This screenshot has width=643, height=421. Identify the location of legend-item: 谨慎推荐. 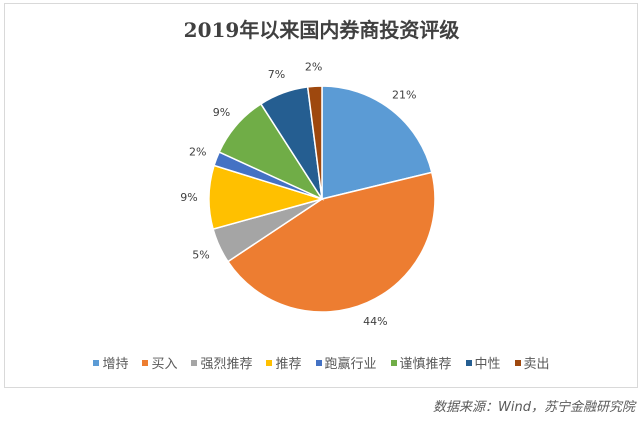
(421, 362).